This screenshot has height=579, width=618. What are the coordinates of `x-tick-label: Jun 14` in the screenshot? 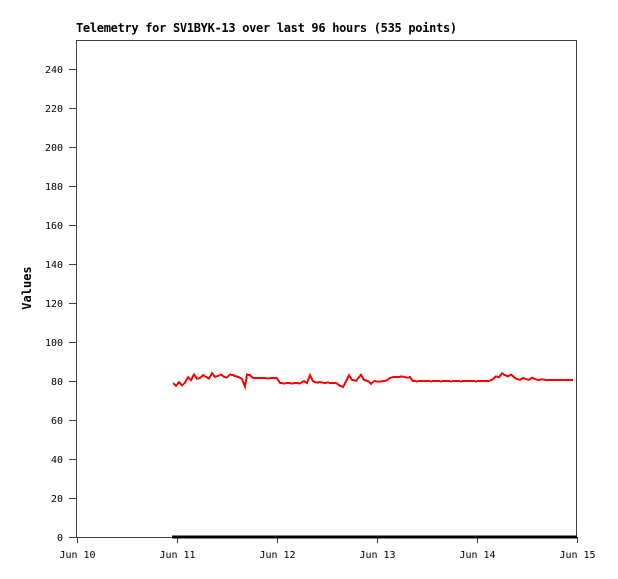 It's located at (477, 555).